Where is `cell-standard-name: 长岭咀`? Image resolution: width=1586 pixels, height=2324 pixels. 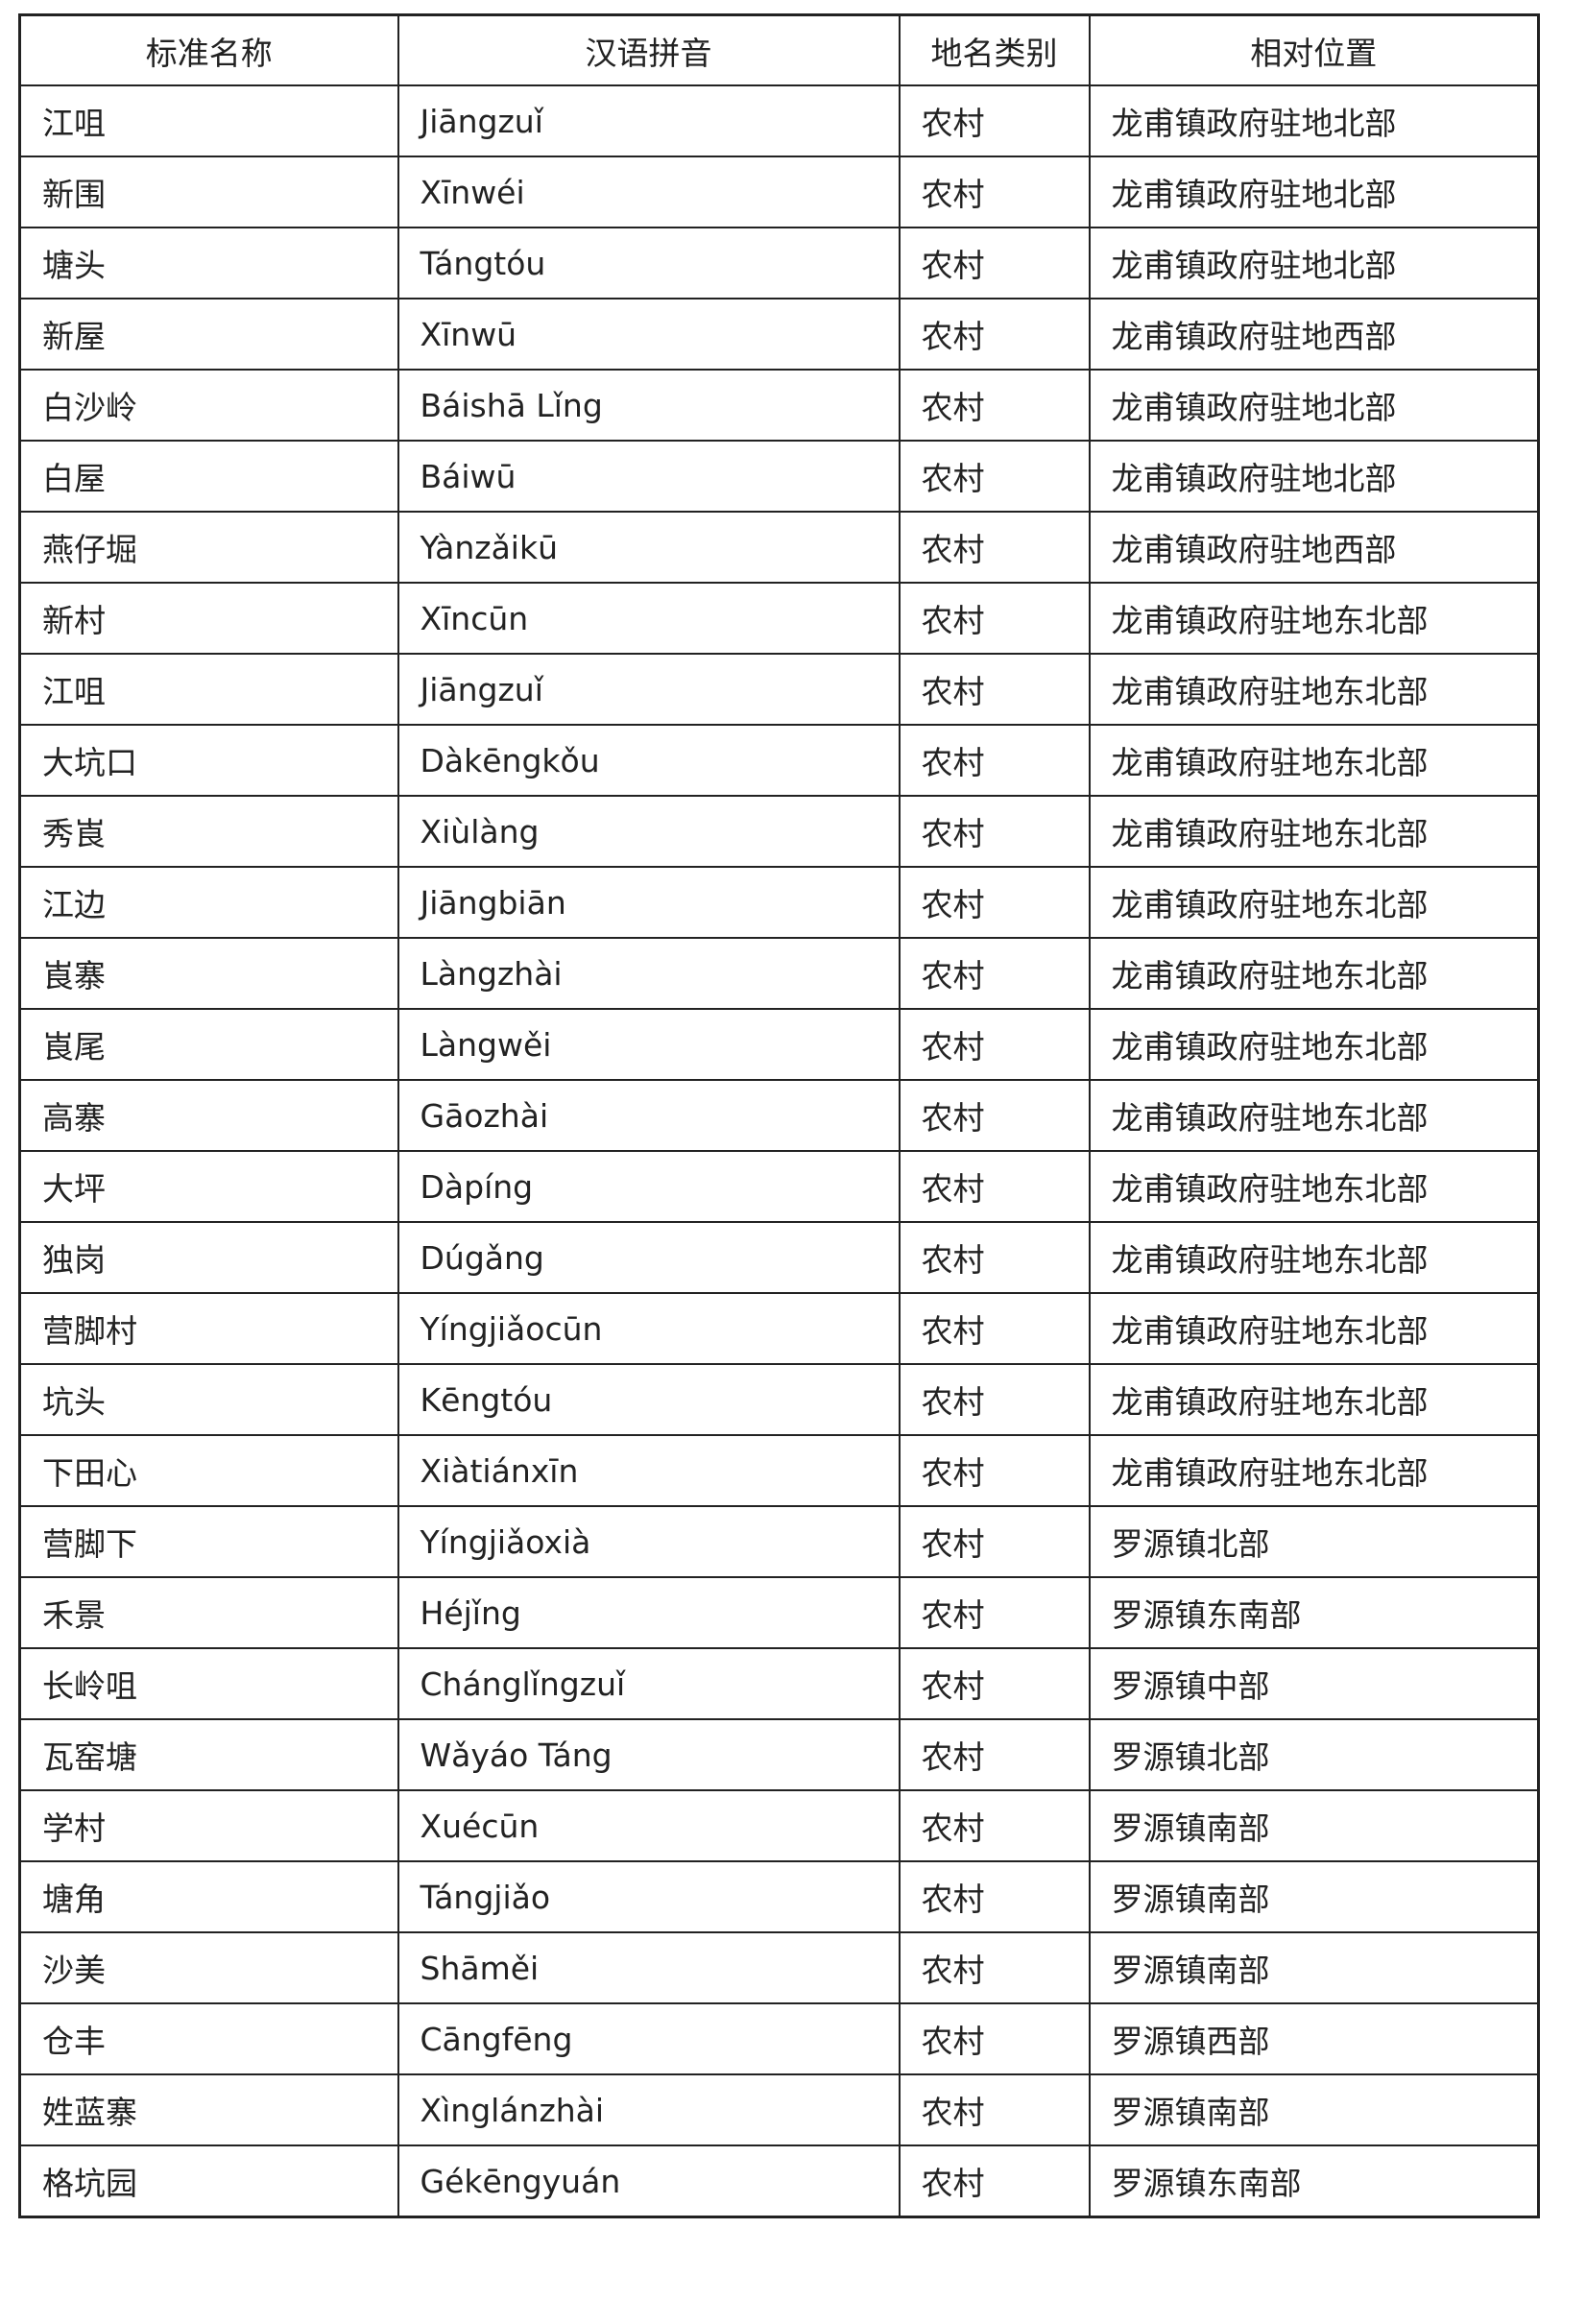
cell-standard-name: 长岭咀 is located at coordinates (208, 1683).